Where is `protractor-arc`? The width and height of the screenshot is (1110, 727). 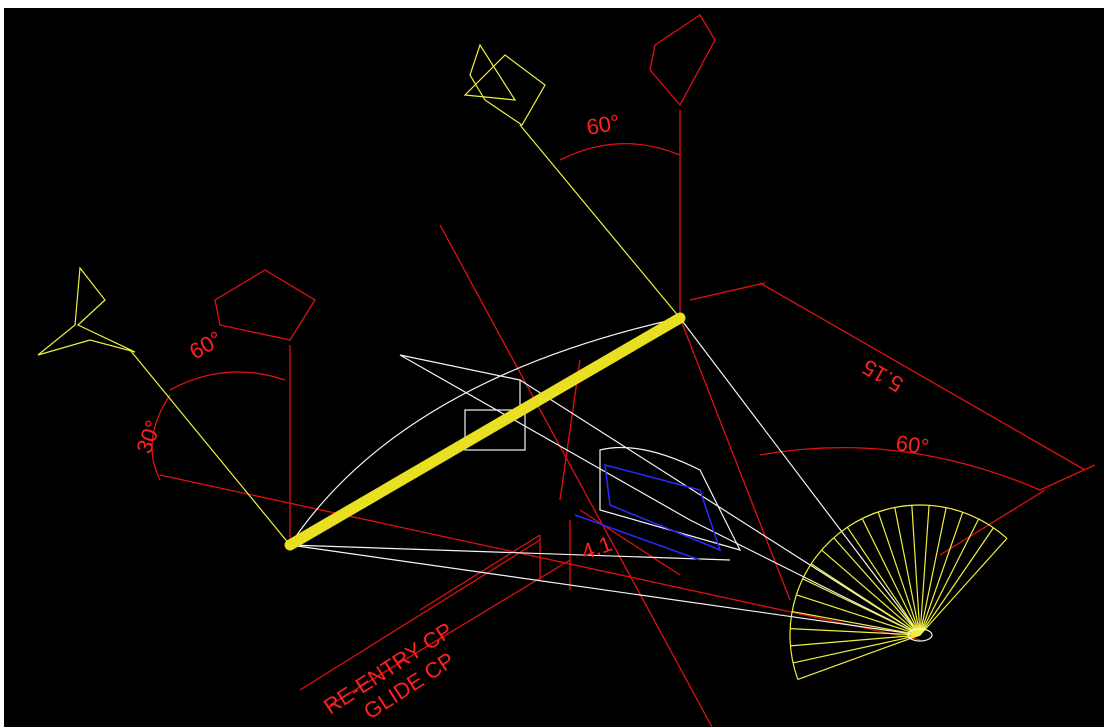 protractor-arc is located at coordinates (898, 592).